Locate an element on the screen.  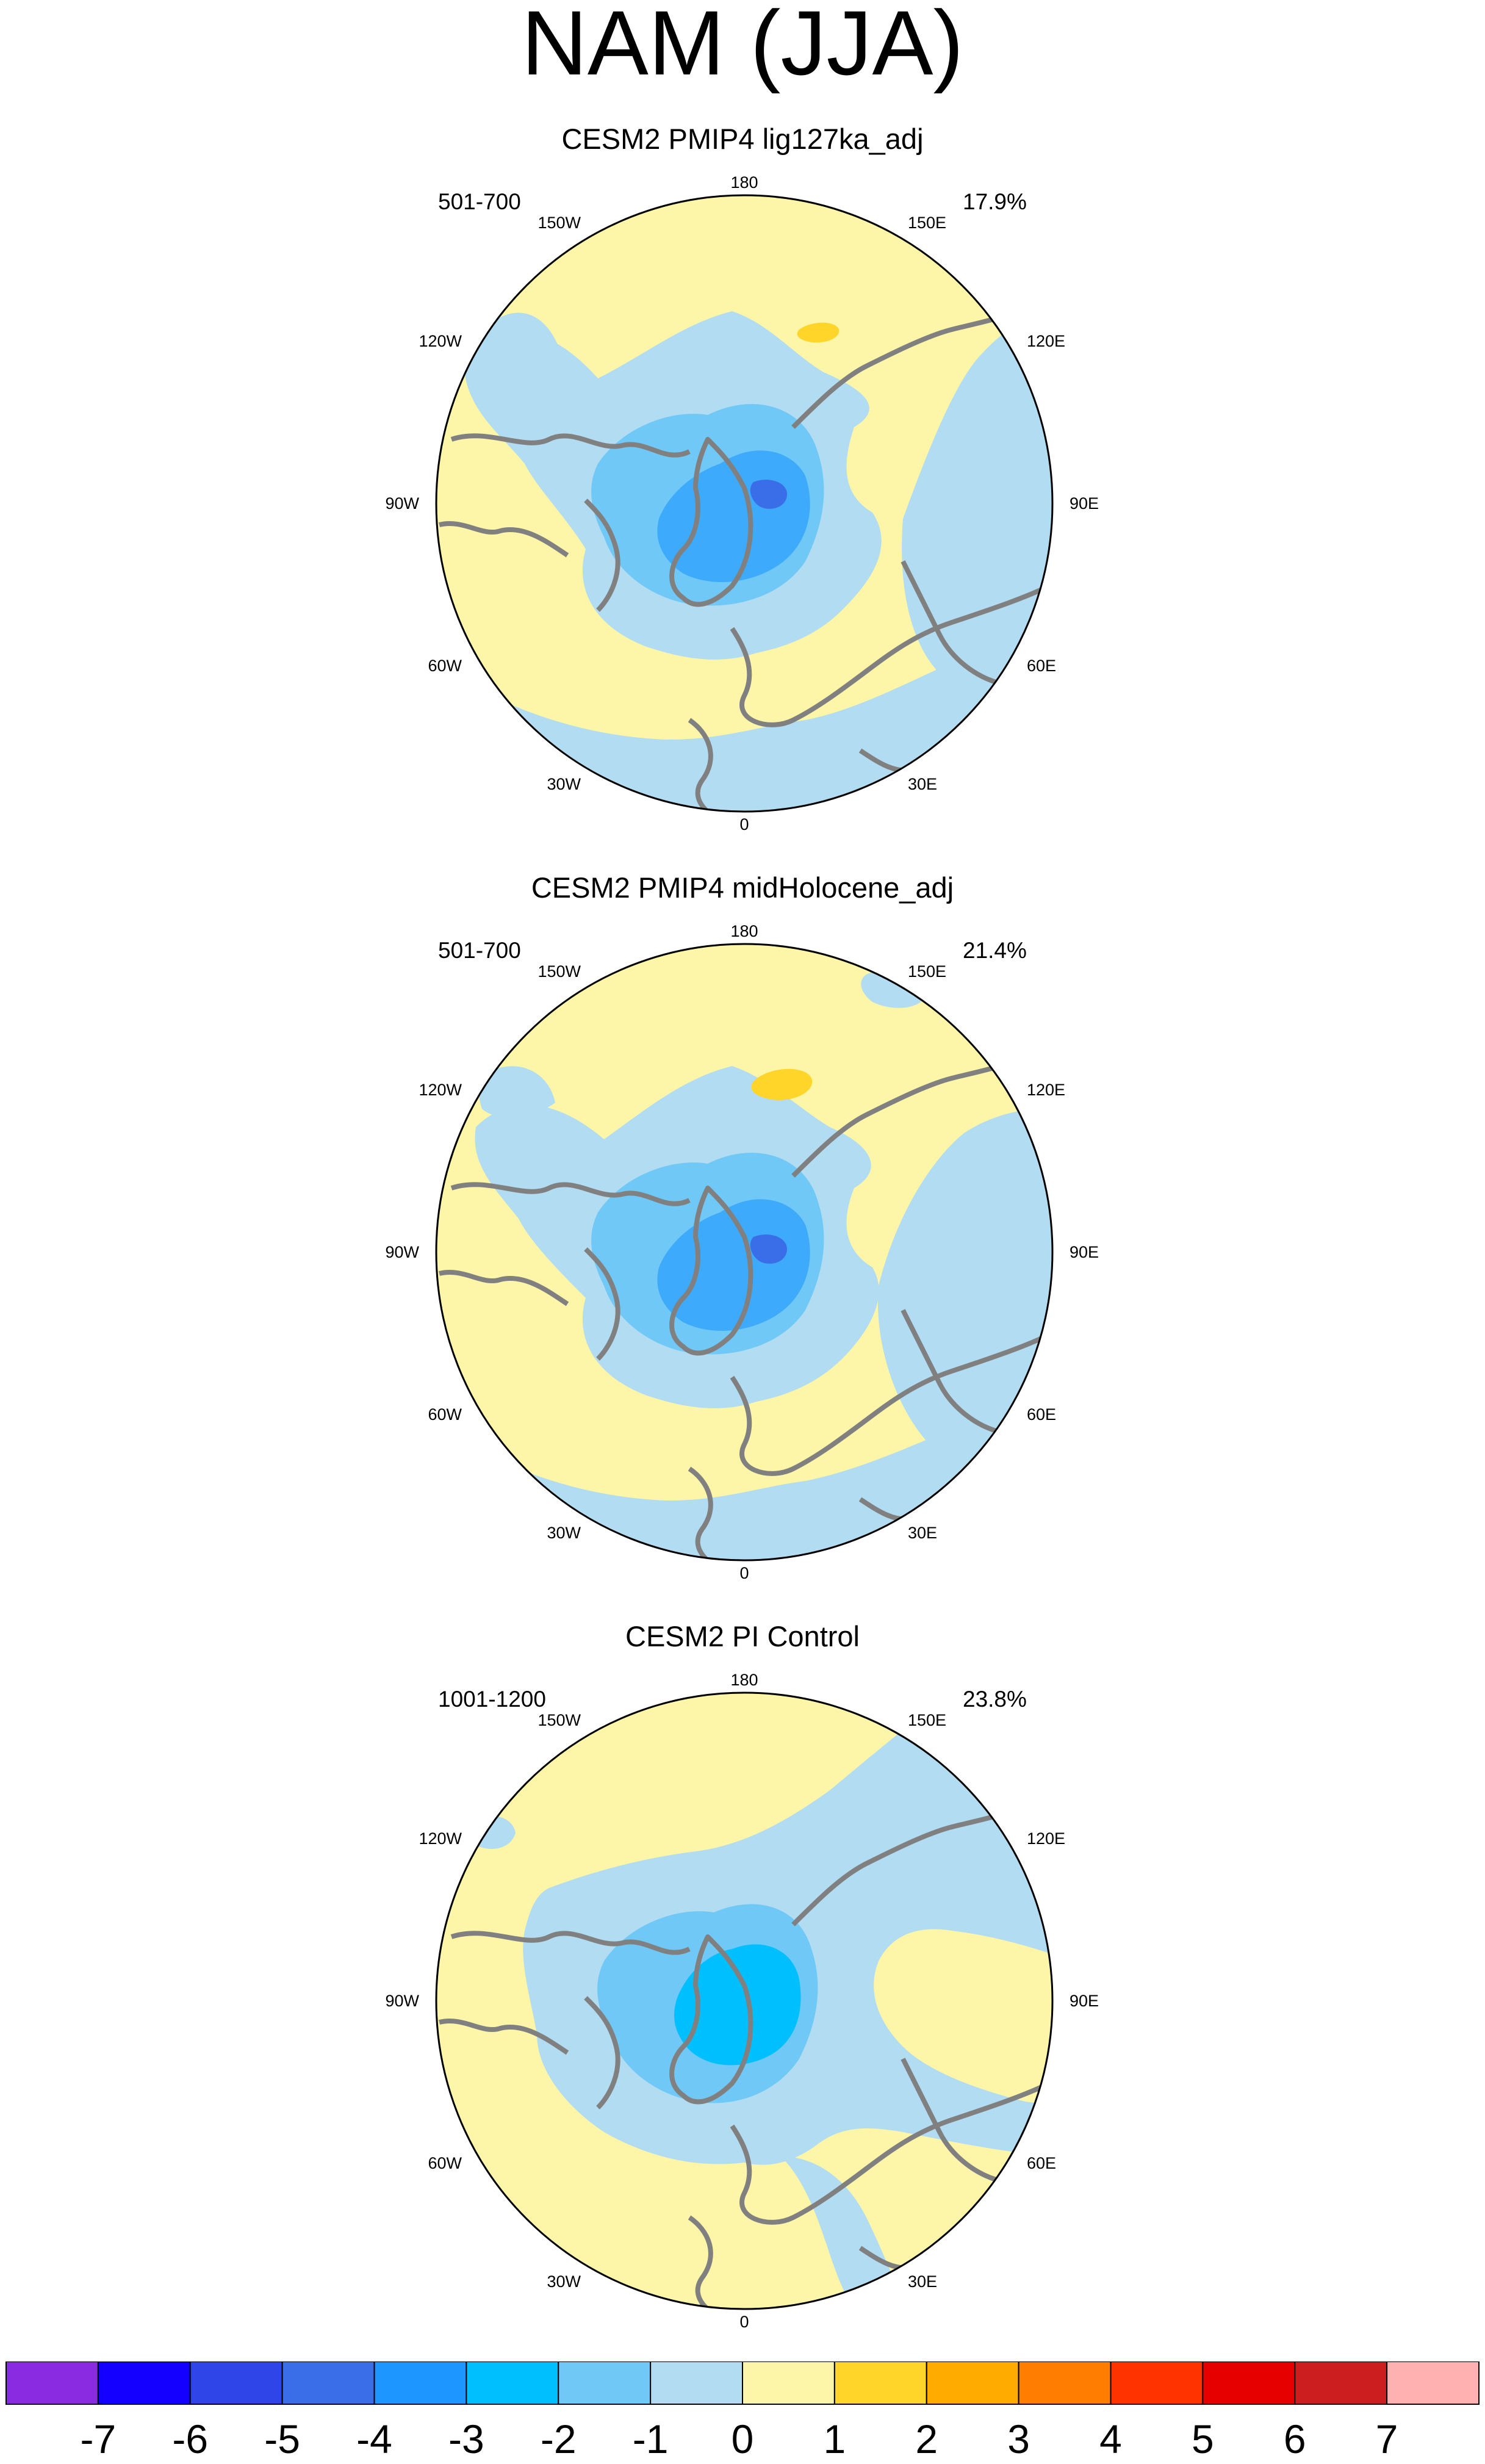
colorbar-boxes is located at coordinates (743, 2383).